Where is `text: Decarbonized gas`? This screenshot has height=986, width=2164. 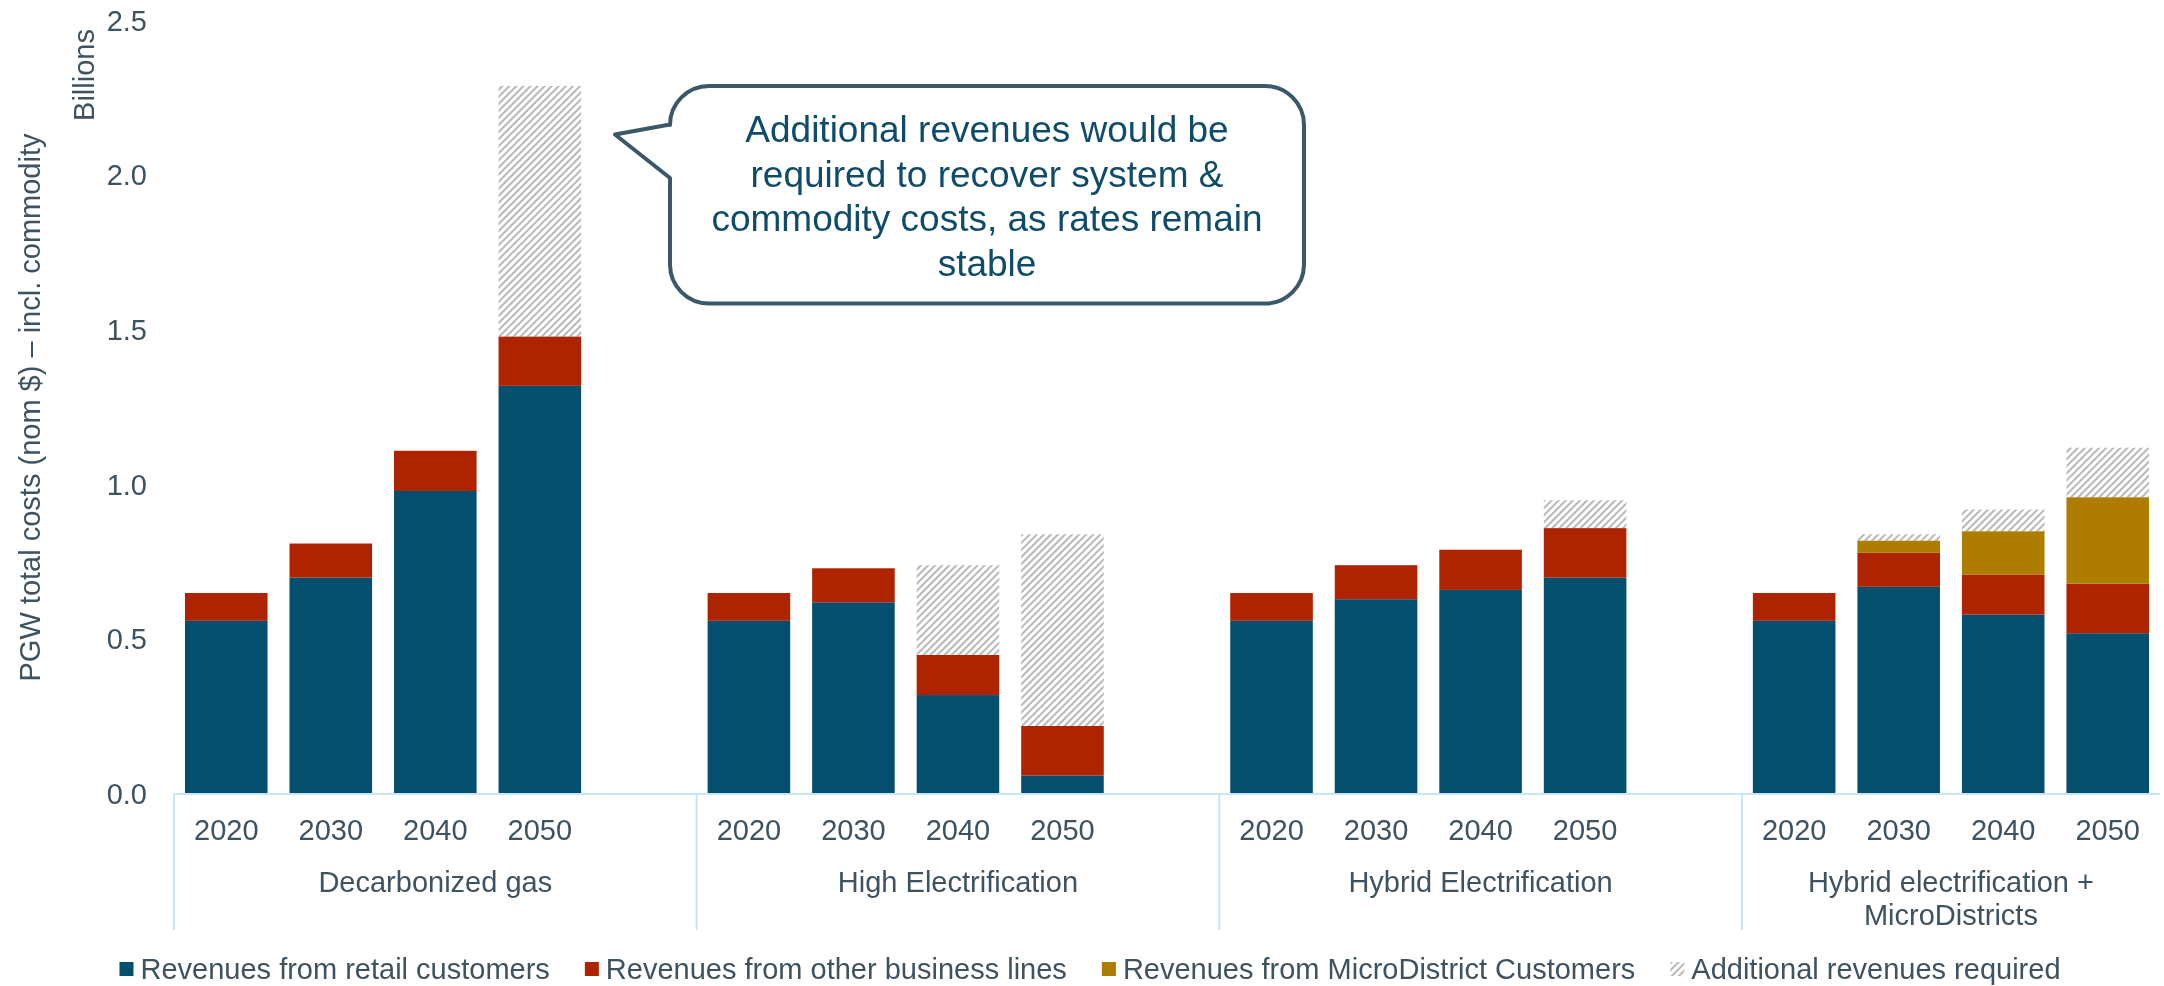
text: Decarbonized gas is located at coordinates (435, 882).